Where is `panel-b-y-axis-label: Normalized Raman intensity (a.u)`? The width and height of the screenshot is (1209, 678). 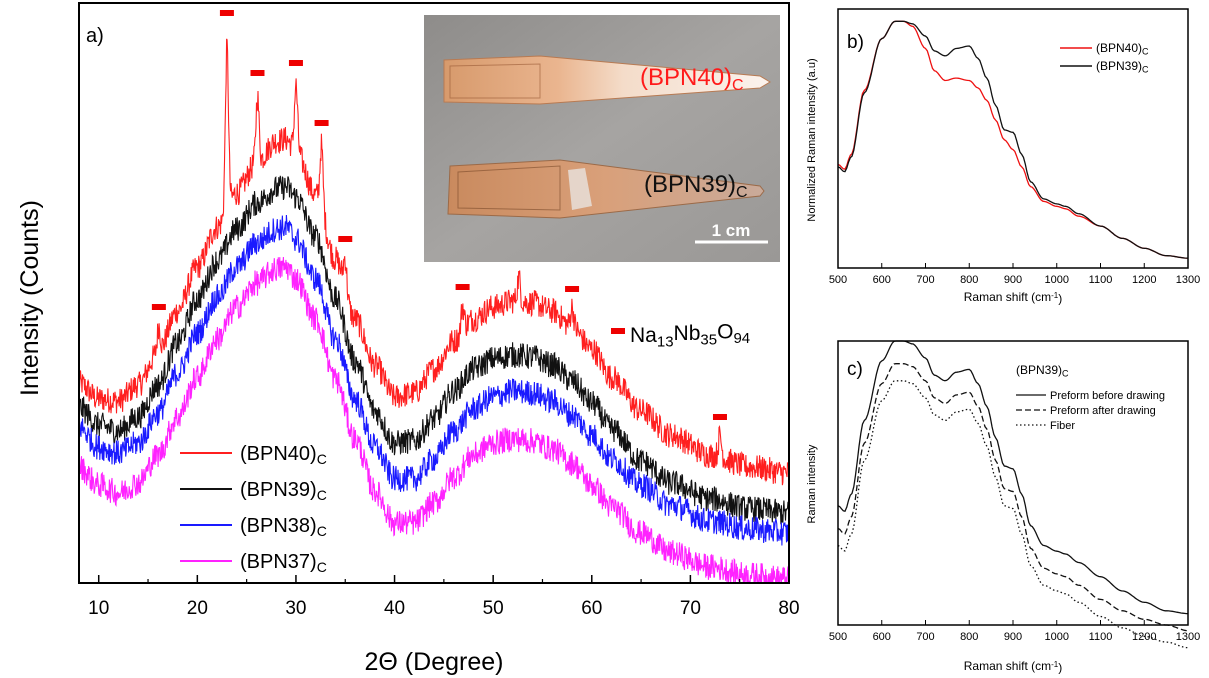
panel-b-y-axis-label: Normalized Raman intensity (a.u) is located at coordinates (812, 139).